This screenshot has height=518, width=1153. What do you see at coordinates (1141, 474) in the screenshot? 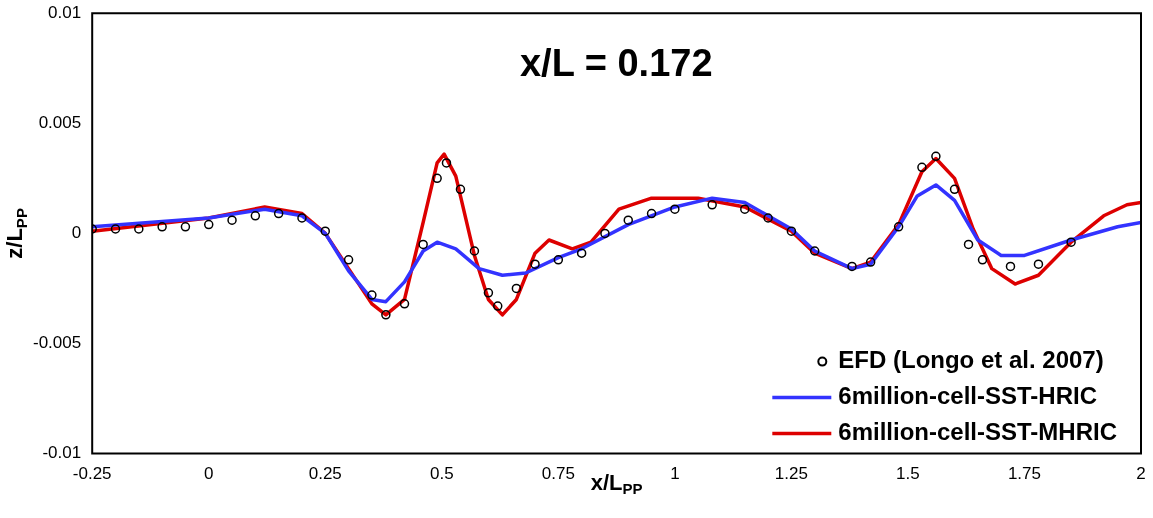
I see `x-tick-label: 2` at bounding box center [1141, 474].